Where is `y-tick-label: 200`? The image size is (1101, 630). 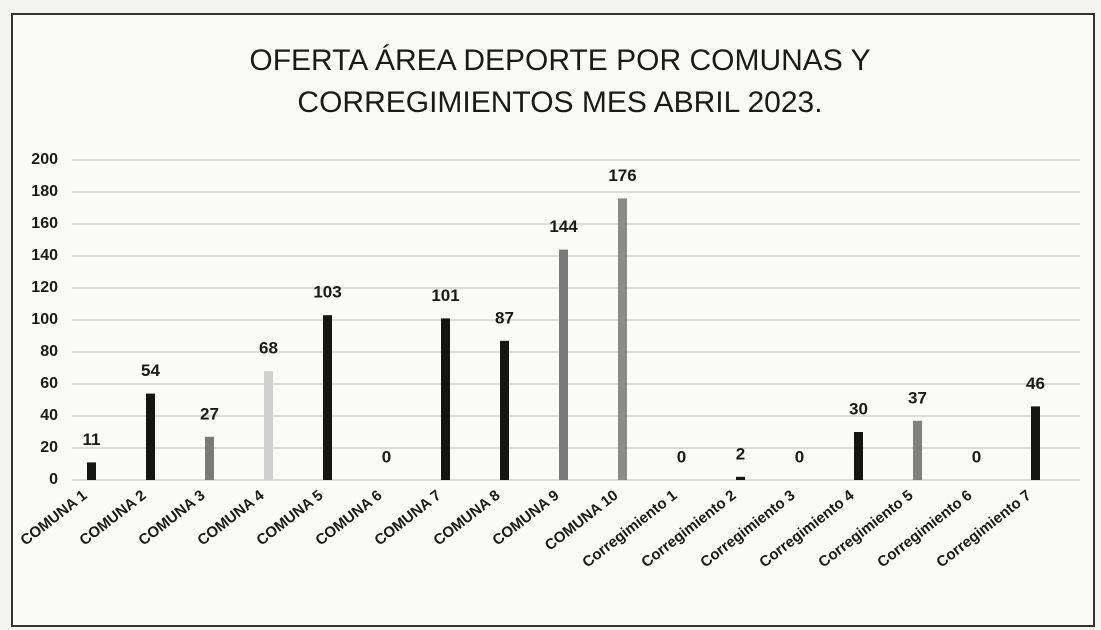
y-tick-label: 200 is located at coordinates (44, 159).